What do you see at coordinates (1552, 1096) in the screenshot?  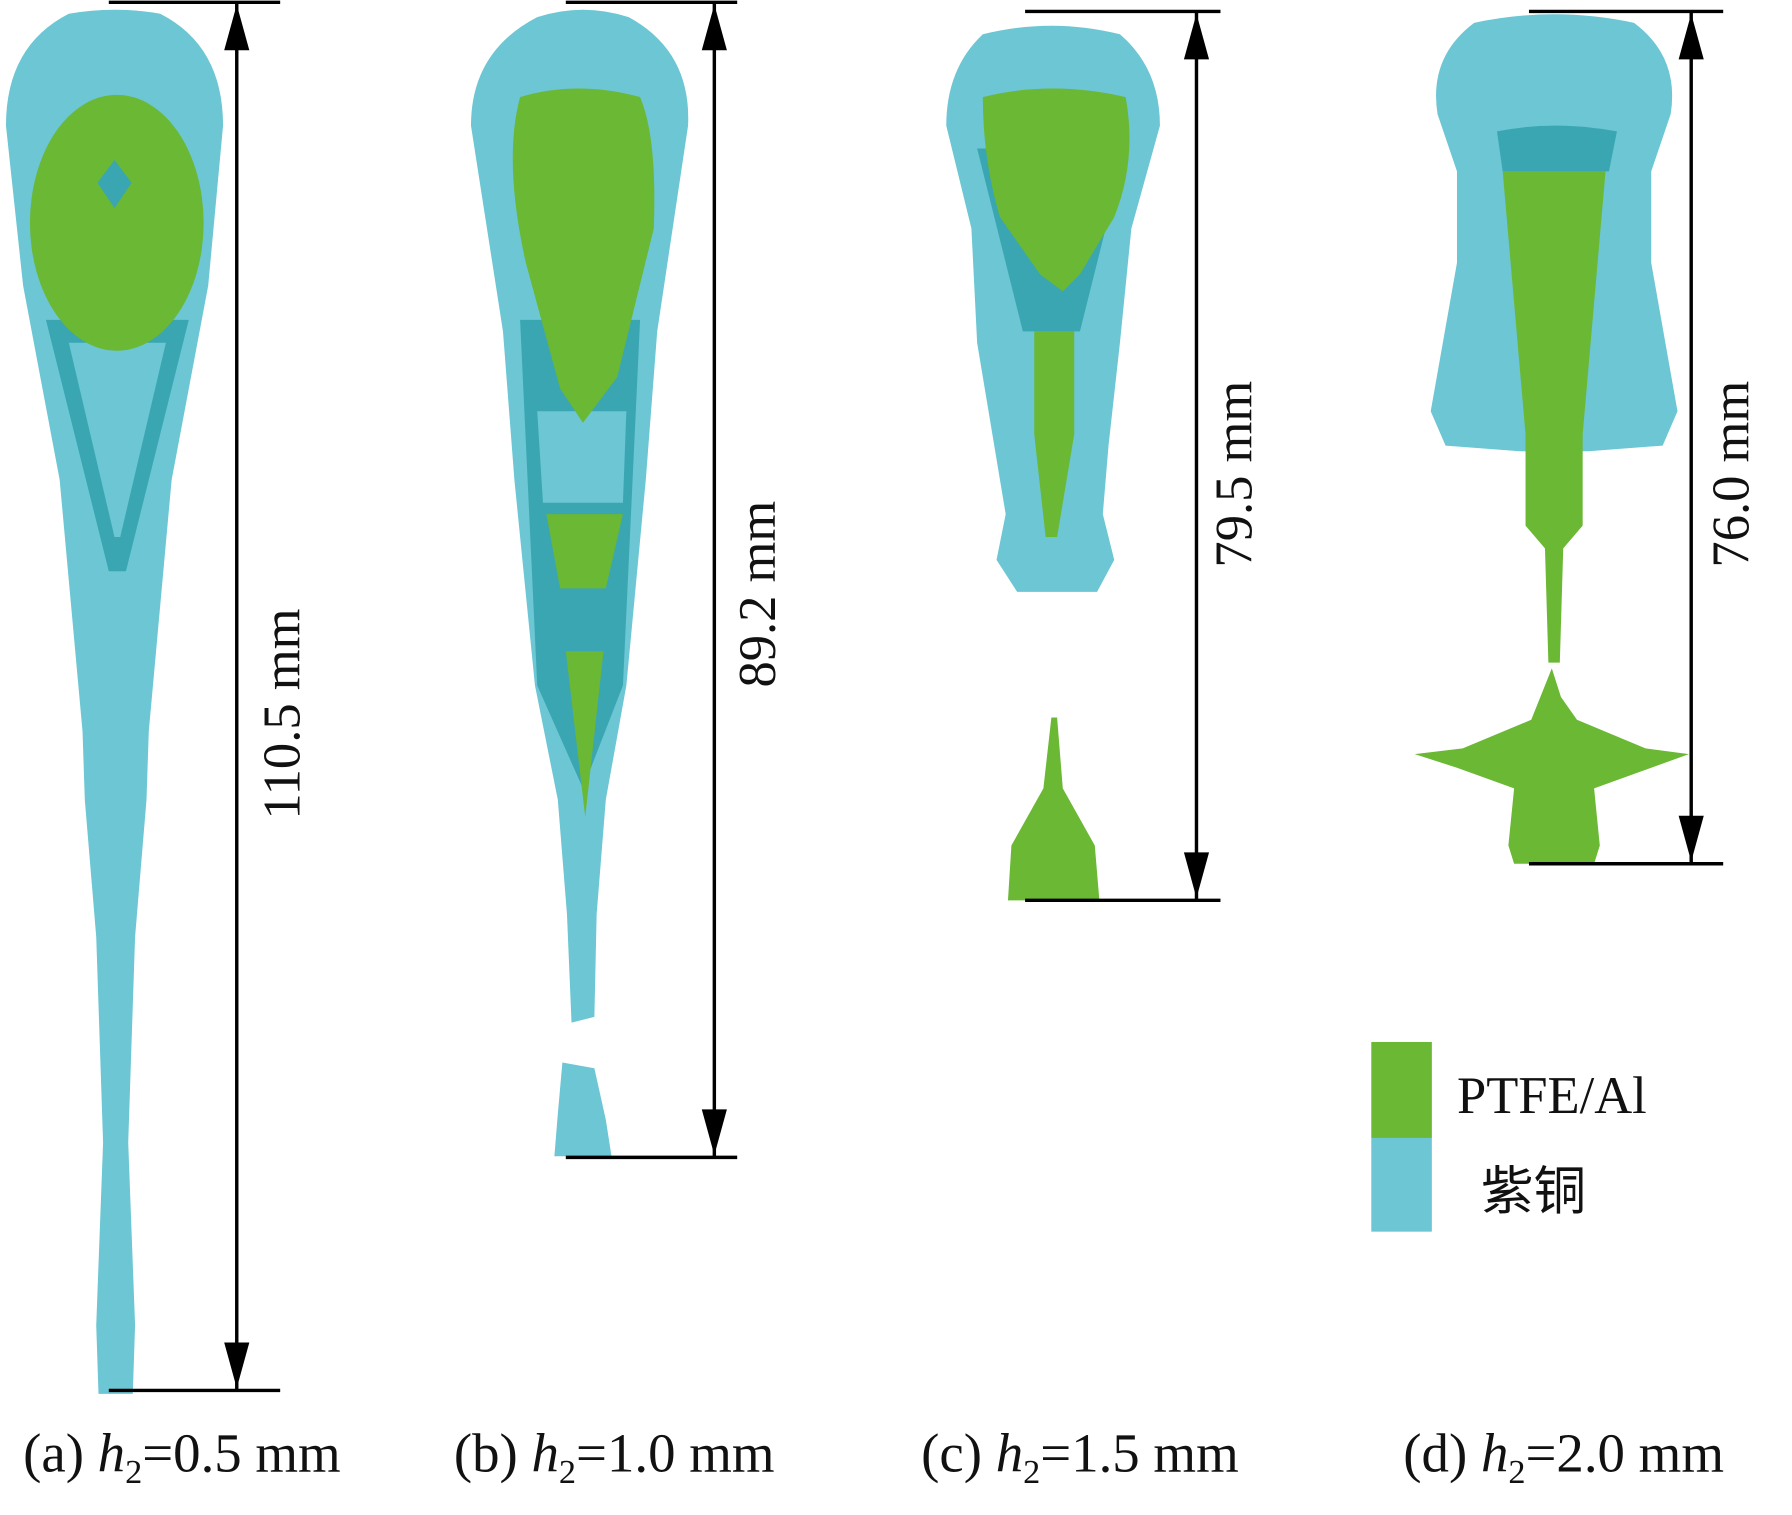 I see `legend-label: PTFE/Al` at bounding box center [1552, 1096].